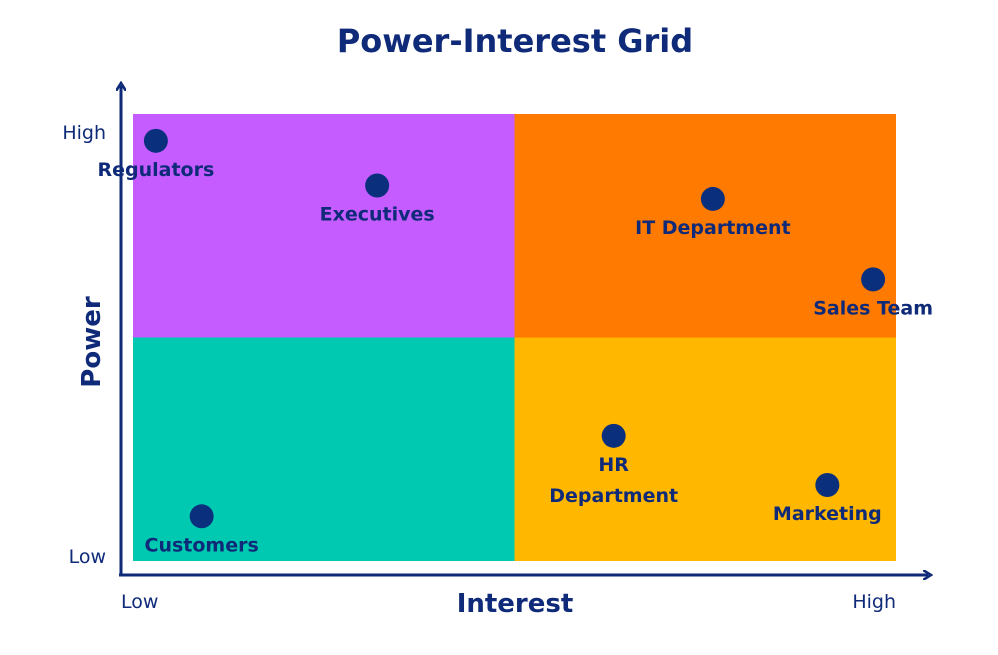 The height and width of the screenshot is (655, 998). What do you see at coordinates (712, 198) in the screenshot?
I see `point-it-department` at bounding box center [712, 198].